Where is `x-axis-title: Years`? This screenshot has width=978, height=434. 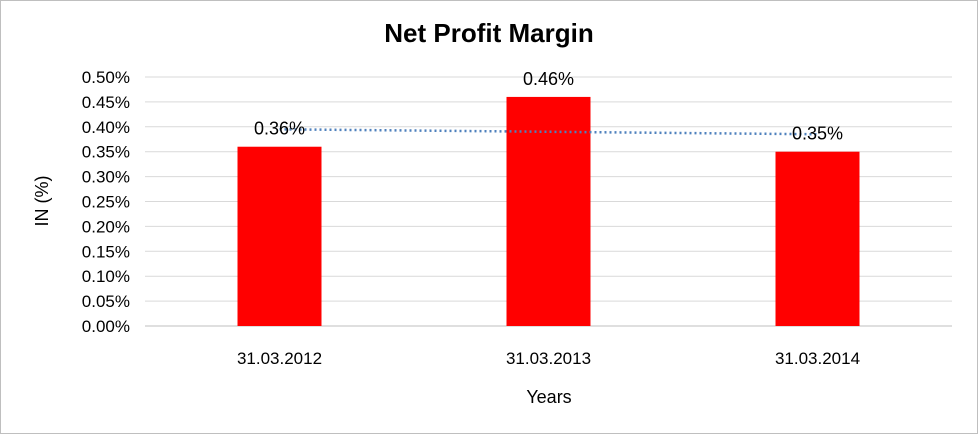
x-axis-title: Years is located at coordinates (548, 397).